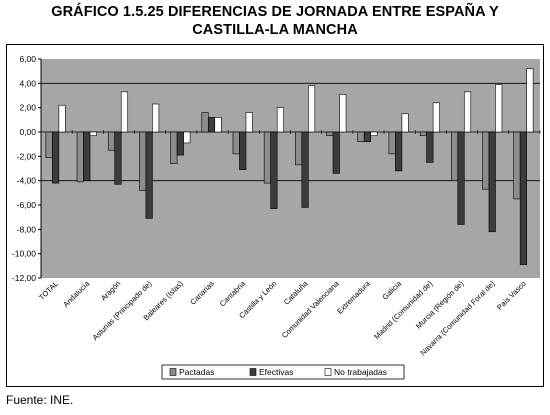 The height and width of the screenshot is (415, 550). What do you see at coordinates (27, 181) in the screenshot?
I see `y-tick-label: -4,00` at bounding box center [27, 181].